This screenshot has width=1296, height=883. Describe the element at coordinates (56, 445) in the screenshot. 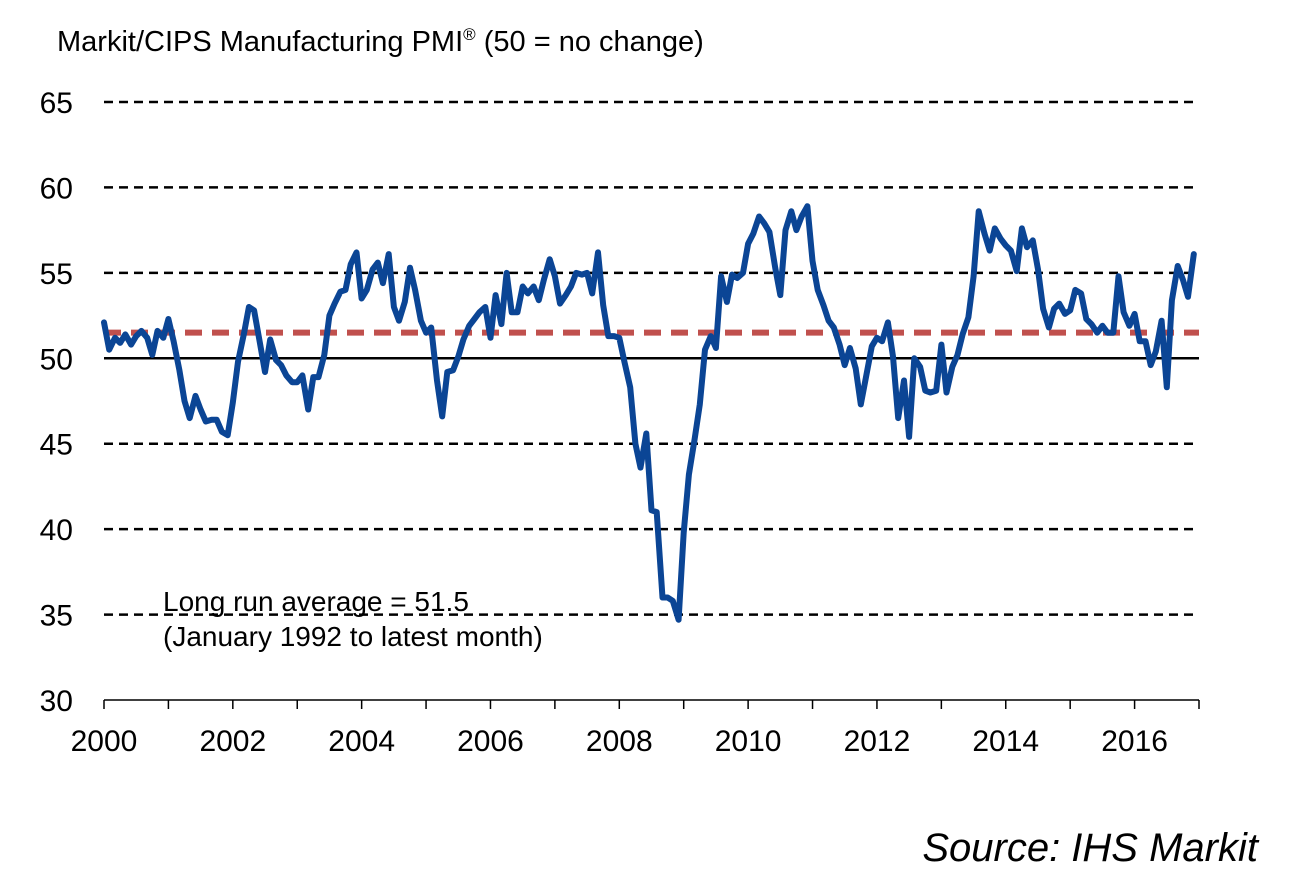

I see `y-tick-label: 45` at that location.